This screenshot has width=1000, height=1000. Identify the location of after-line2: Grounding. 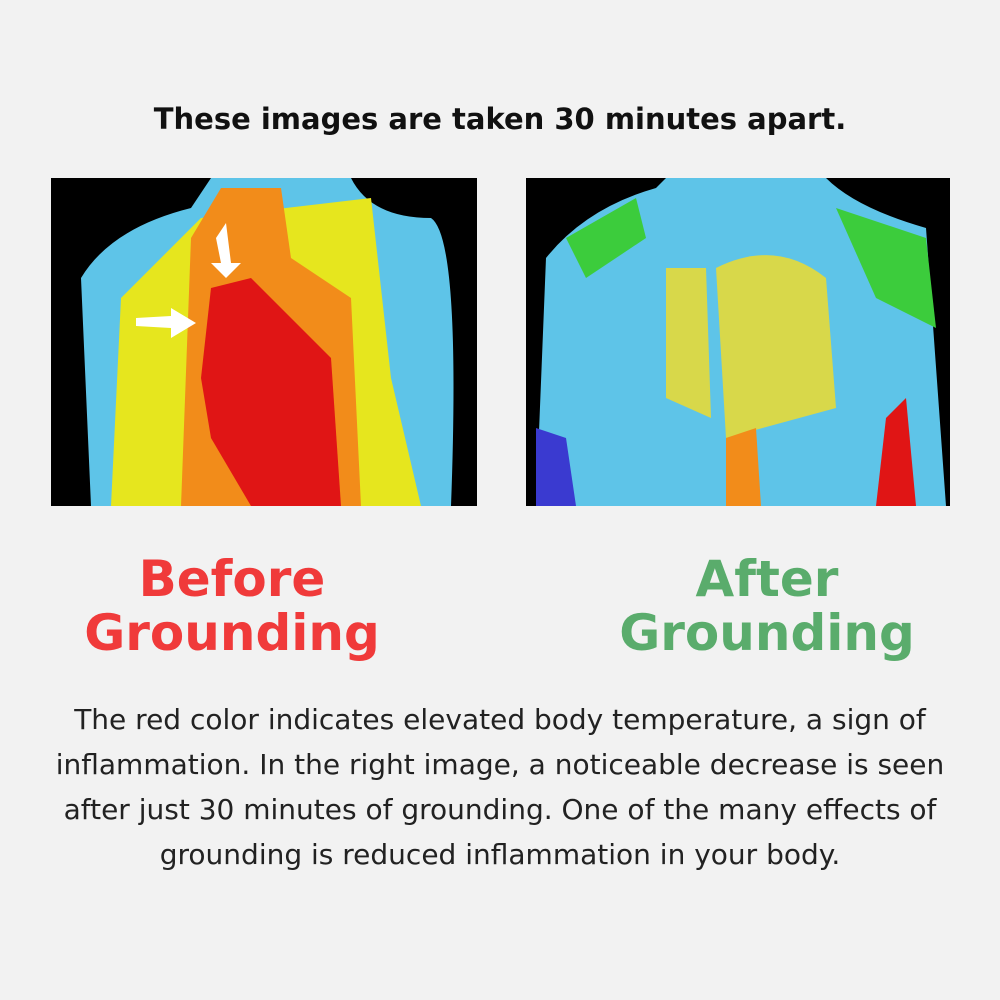
(767, 633).